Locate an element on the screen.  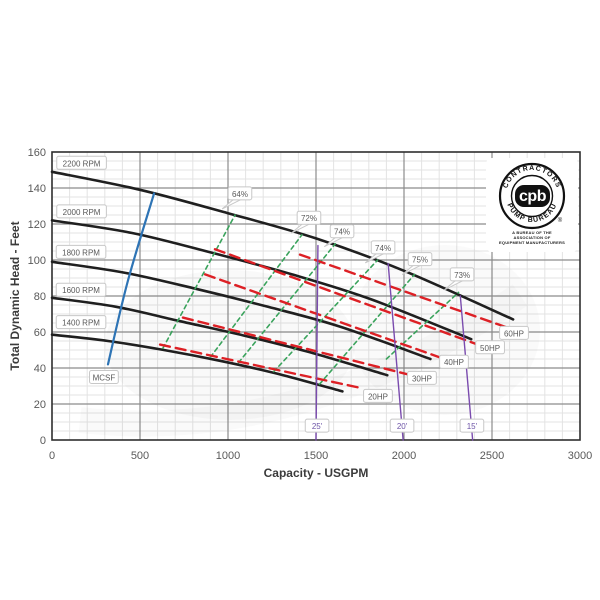
label-20-18: 20' is located at coordinates (402, 425).